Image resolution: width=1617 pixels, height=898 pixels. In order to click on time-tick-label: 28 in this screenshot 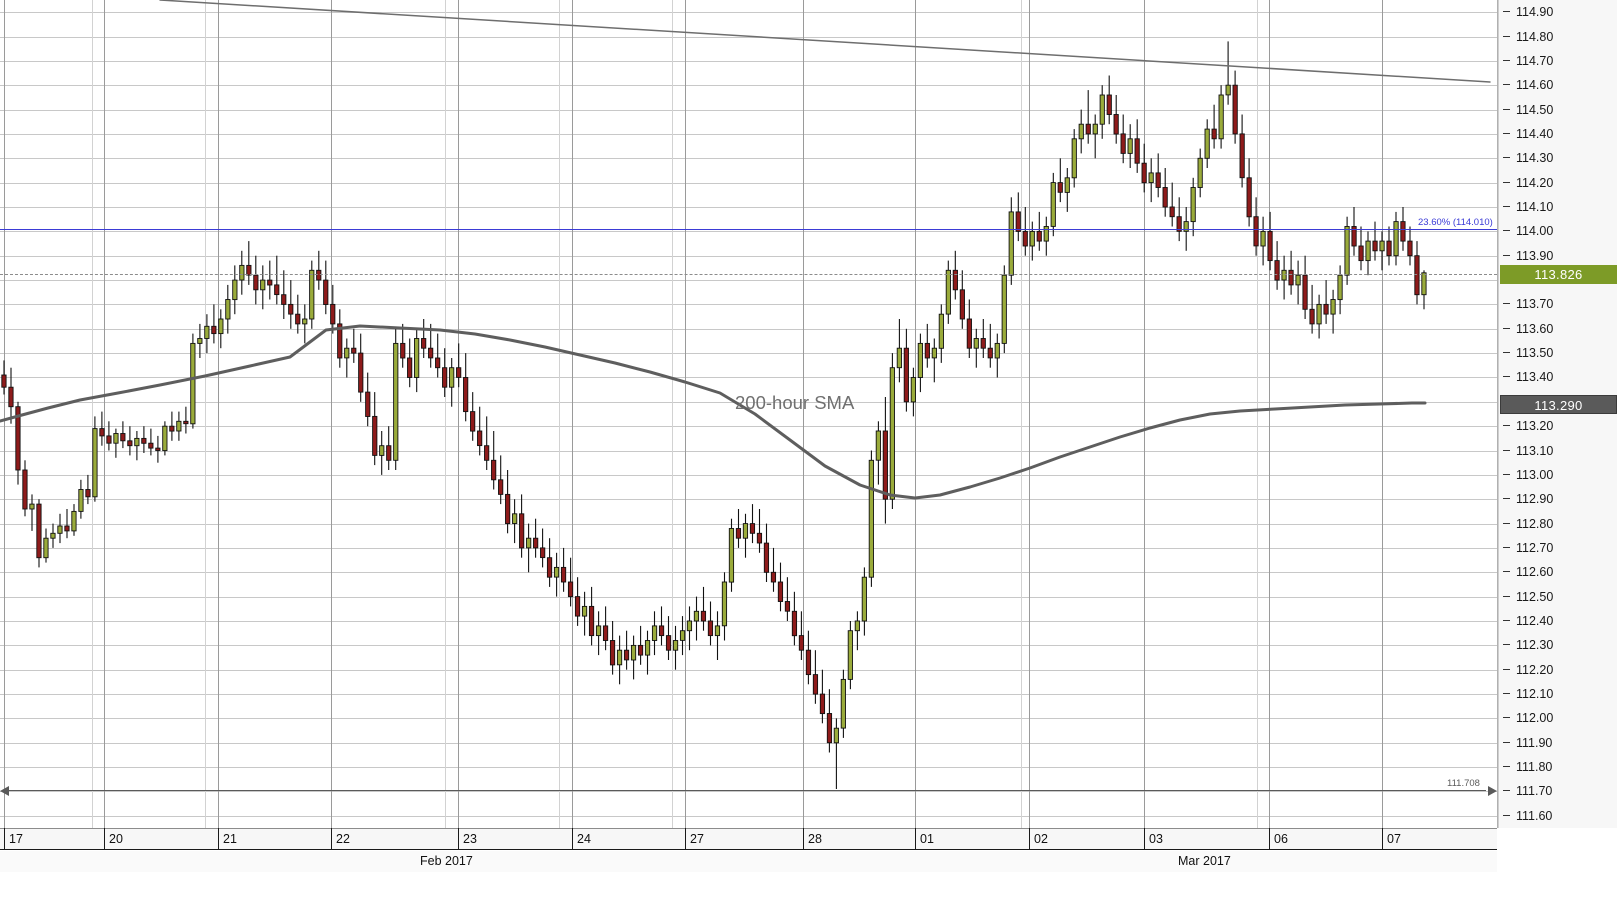, I will do `click(812, 839)`.